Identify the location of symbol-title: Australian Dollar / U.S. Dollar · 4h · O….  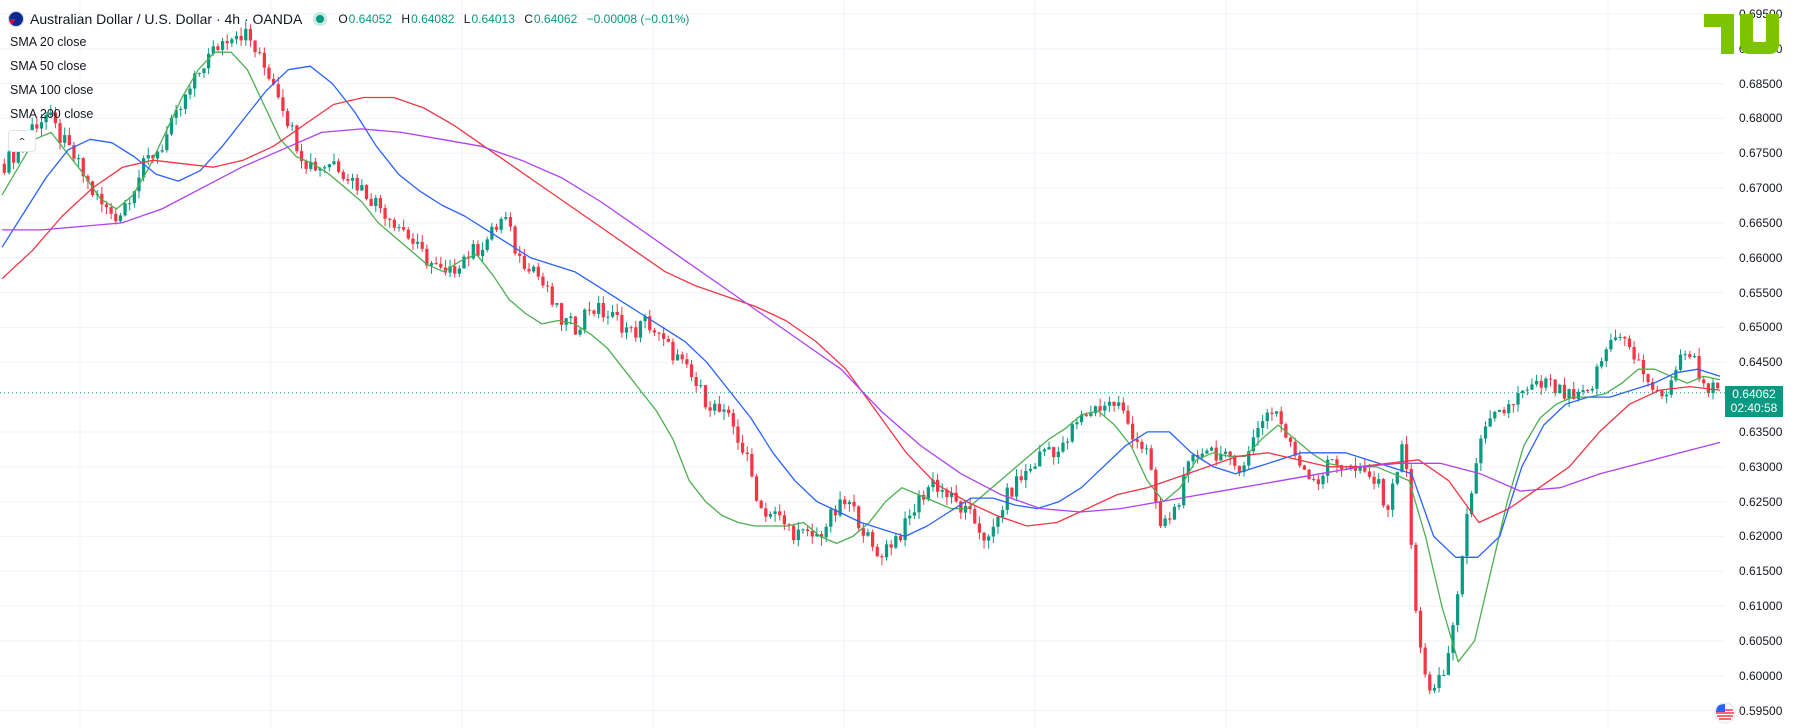
(166, 19).